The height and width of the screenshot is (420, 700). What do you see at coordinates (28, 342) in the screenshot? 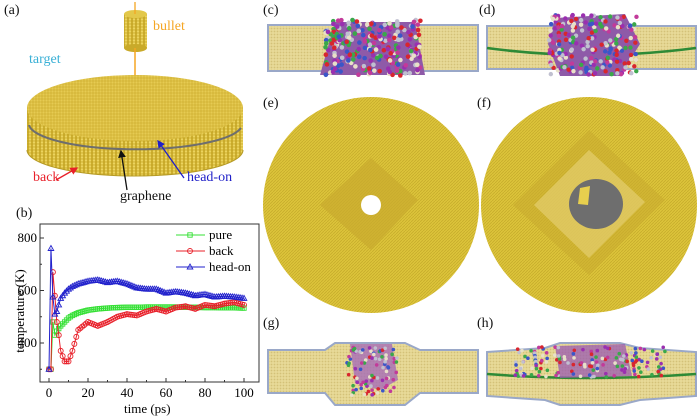
I see `y-tick-label: 400` at bounding box center [28, 342].